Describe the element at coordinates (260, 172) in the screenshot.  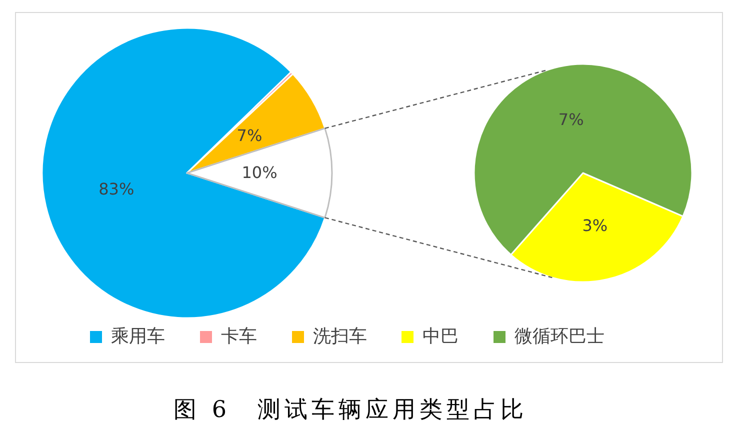
I see `data-label: 10%` at that location.